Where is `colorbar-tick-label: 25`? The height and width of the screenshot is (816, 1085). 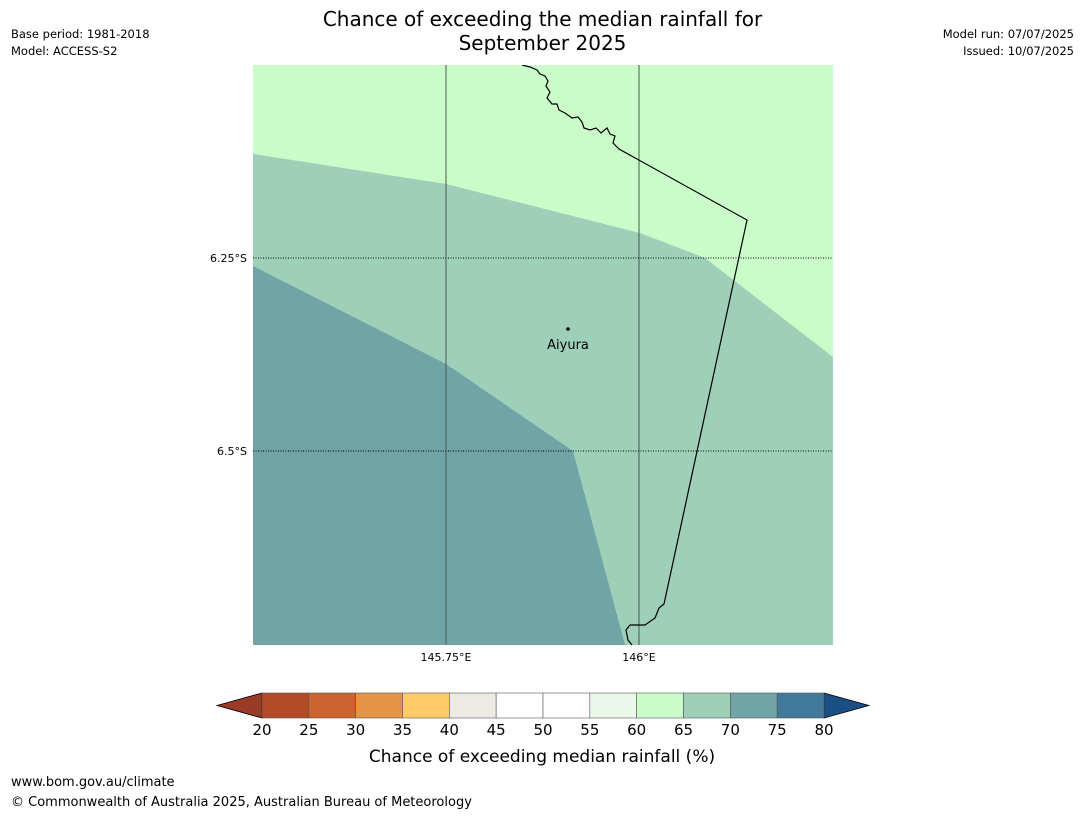 colorbar-tick-label: 25 is located at coordinates (308, 730).